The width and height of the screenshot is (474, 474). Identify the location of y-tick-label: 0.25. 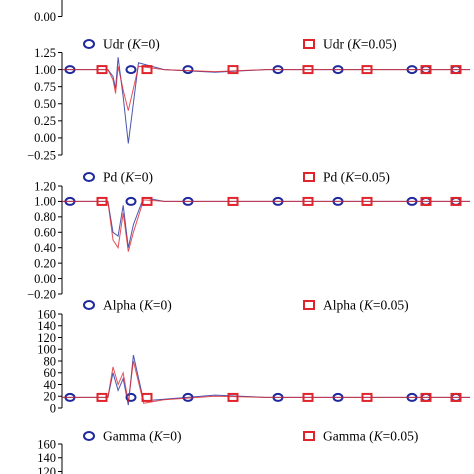
(45, 121).